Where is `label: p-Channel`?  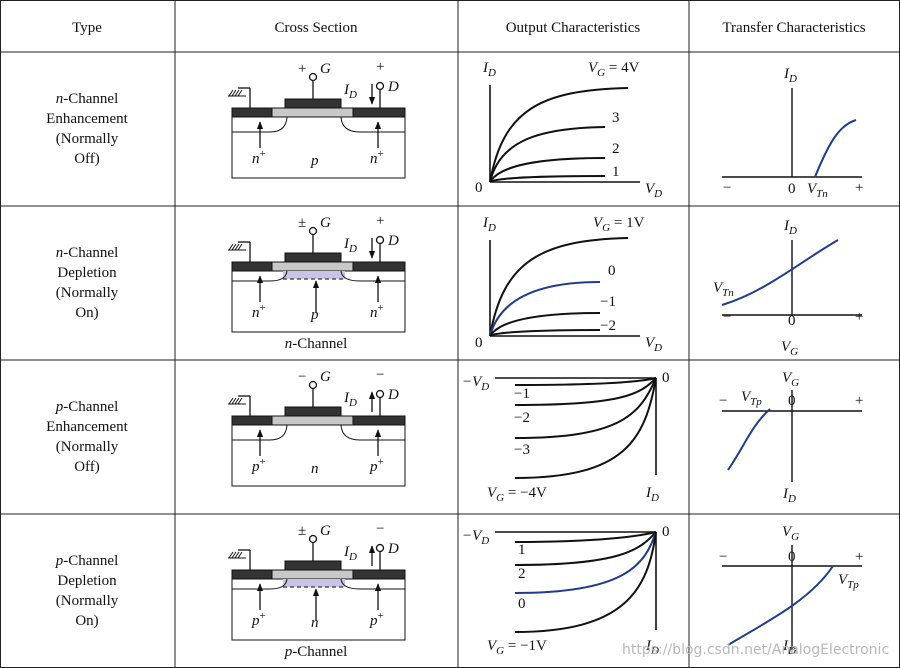
label: p-Channel is located at coordinates (315, 652).